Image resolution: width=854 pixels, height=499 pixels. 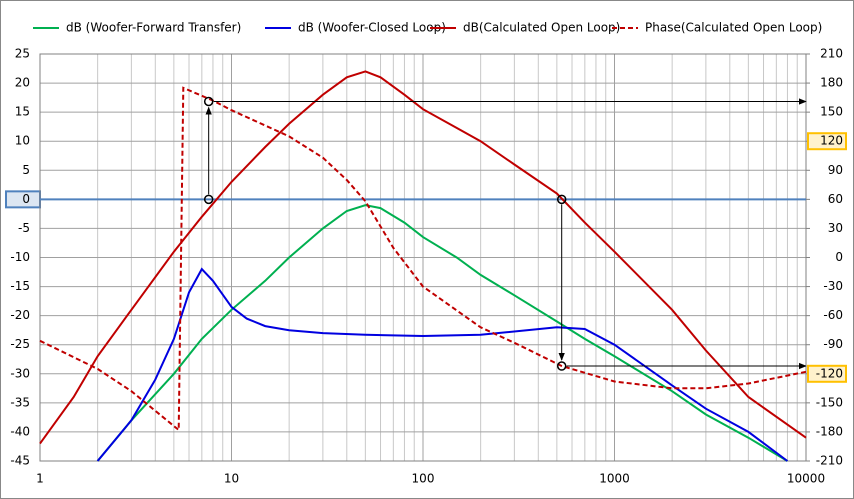 I want to click on legend-label: dB (Woofer-Forward Transfer), so click(x=153, y=28).